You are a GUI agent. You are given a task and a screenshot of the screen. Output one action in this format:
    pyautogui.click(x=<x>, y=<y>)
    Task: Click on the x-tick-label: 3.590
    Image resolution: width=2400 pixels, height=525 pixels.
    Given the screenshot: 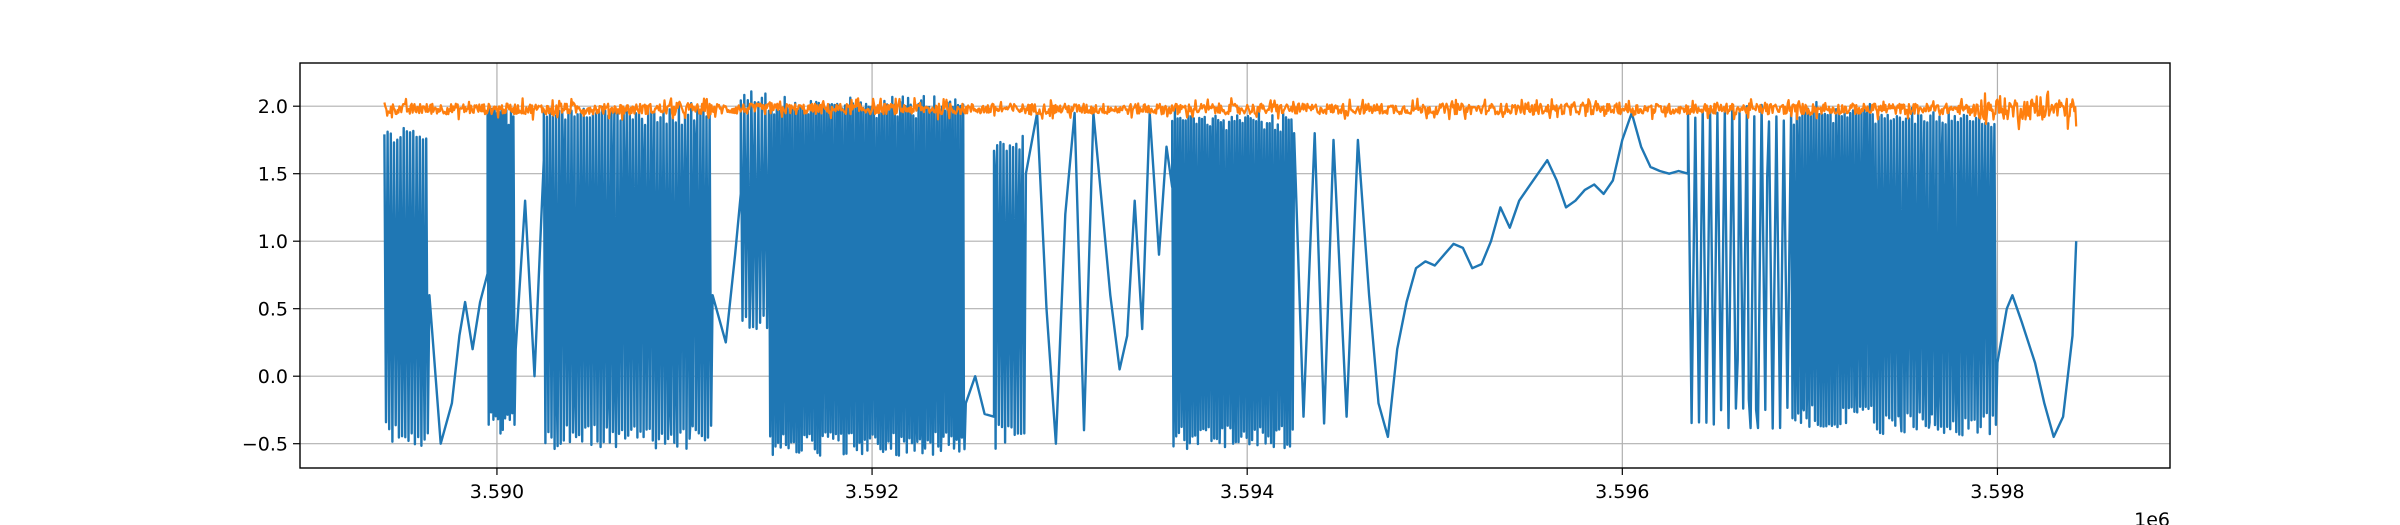 What is the action you would take?
    pyautogui.click(x=497, y=492)
    